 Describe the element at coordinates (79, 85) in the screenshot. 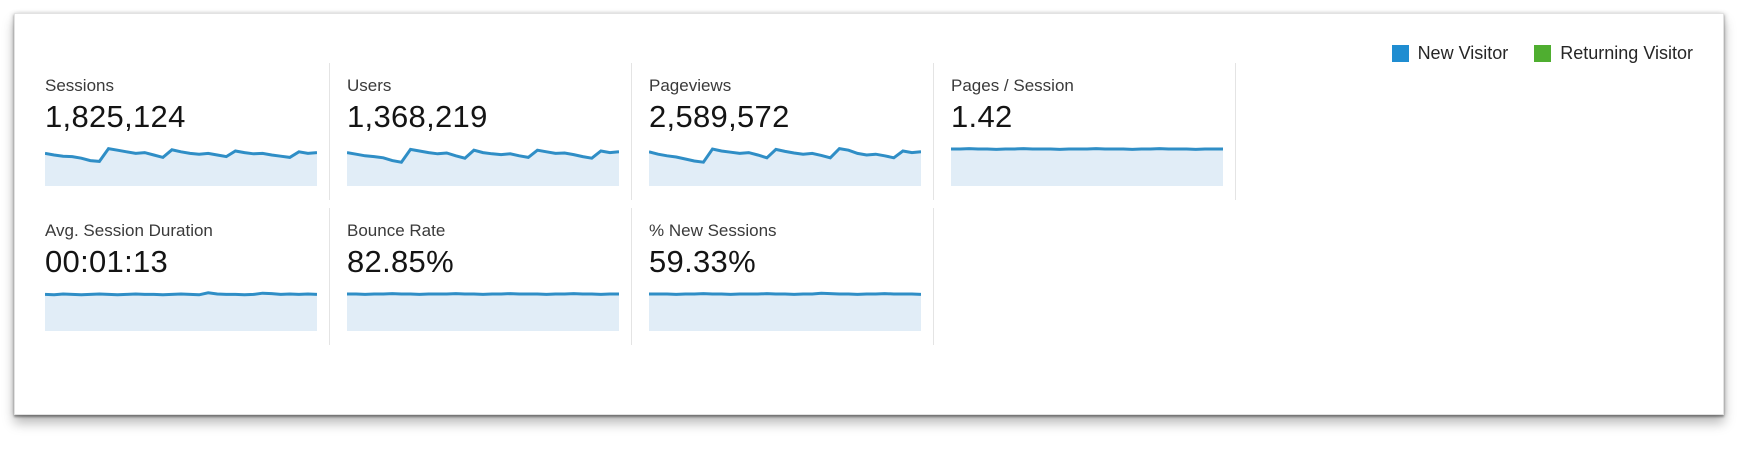

I see `metric-label-sessions: Sessions` at that location.